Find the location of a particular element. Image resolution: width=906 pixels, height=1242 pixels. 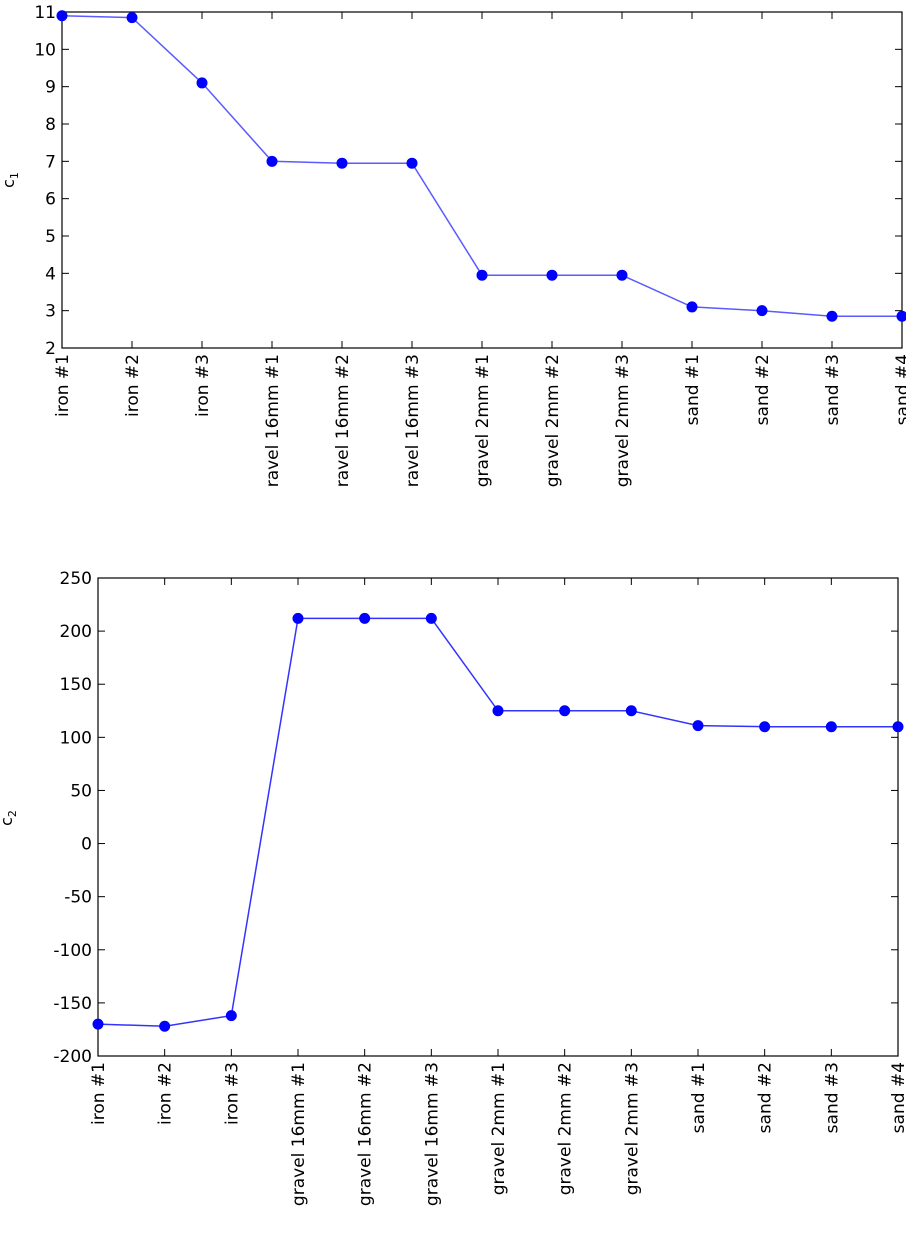

x-tick-label: gravel 16mm #1 is located at coordinates (299, 1134).